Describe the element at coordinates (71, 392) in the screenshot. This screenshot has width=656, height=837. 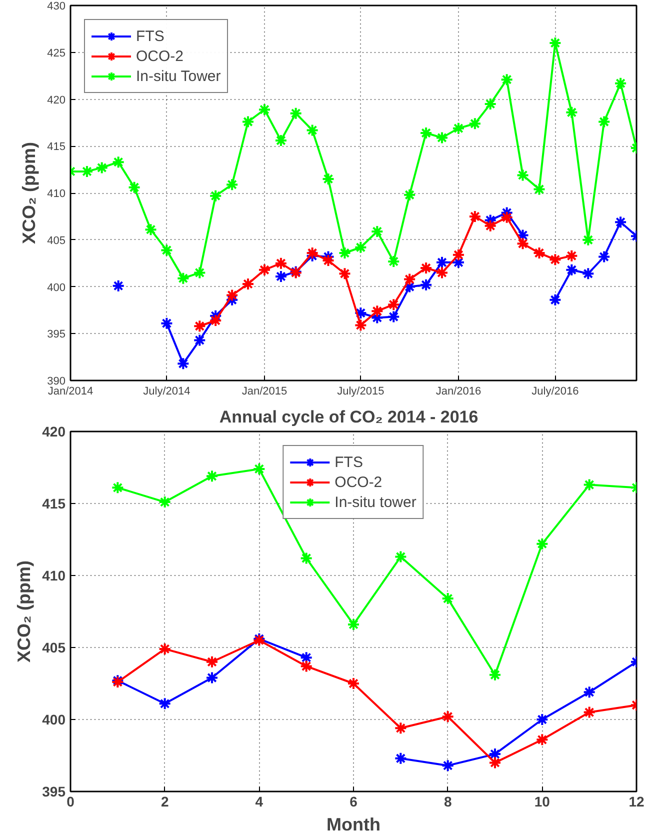
I see `x-tick-label: Jan/2014` at that location.